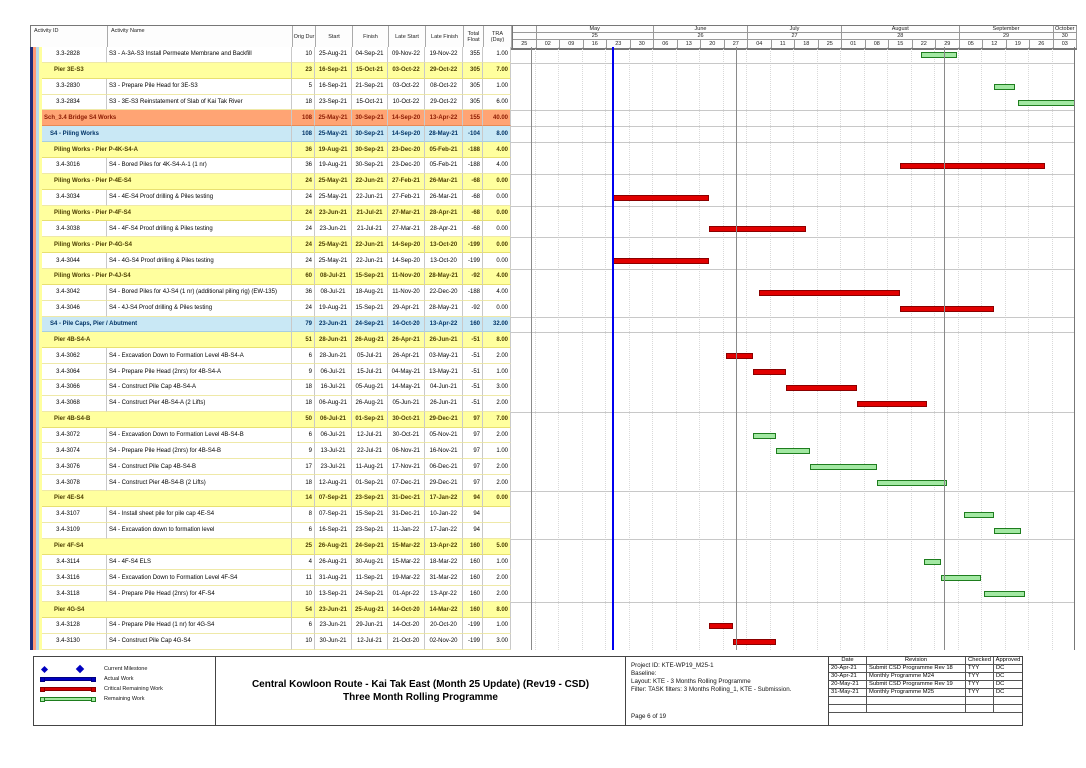  Describe the element at coordinates (444, 499) in the screenshot. I see `late-finish-cell: 17-Jan-22` at that location.